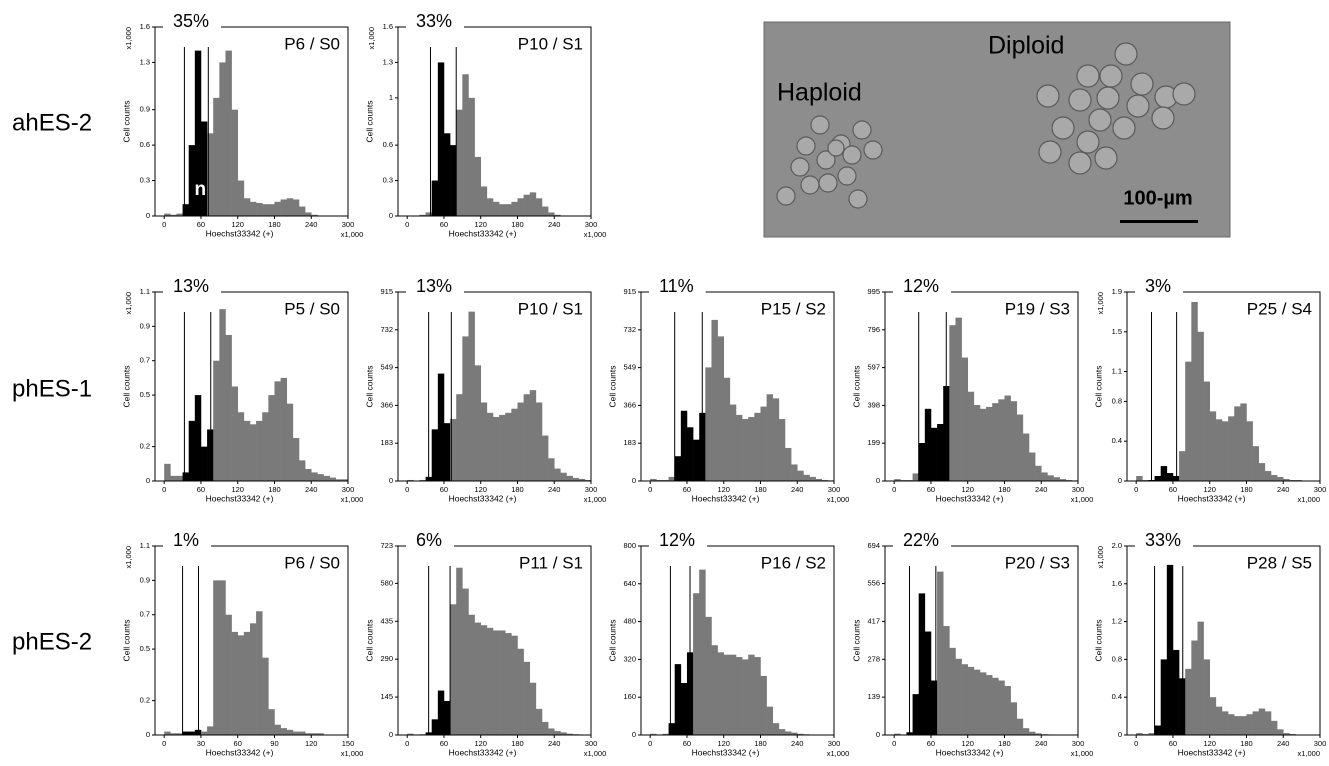  What do you see at coordinates (1117, 545) in the screenshot?
I see `y-tick-label: 2.0` at bounding box center [1117, 545].